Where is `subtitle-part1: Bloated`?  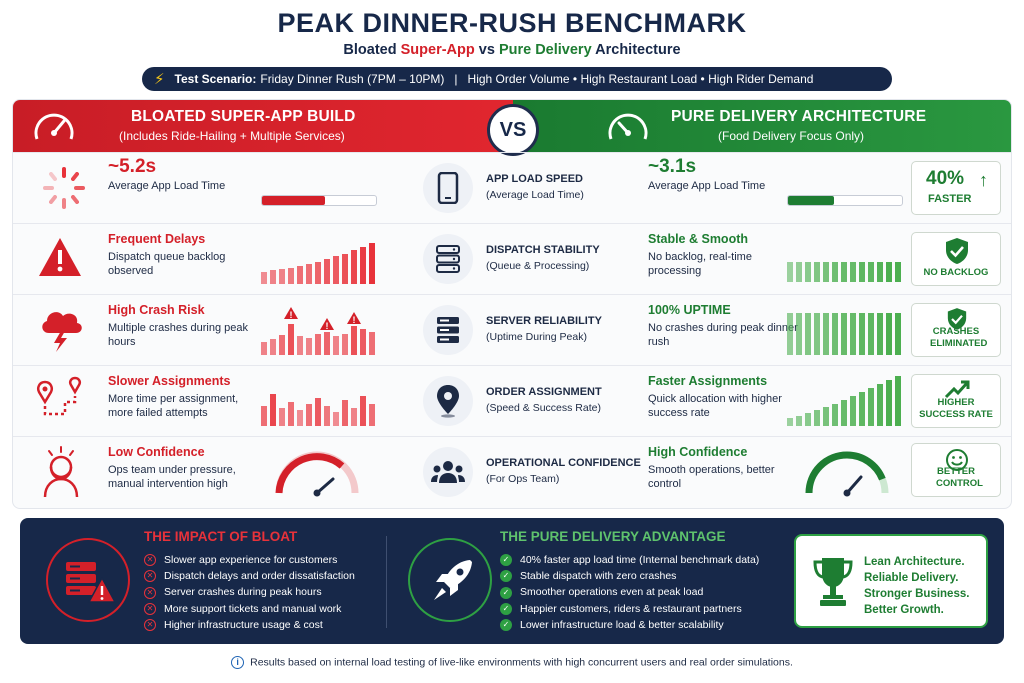
subtitle-part1: Bloated is located at coordinates (370, 50).